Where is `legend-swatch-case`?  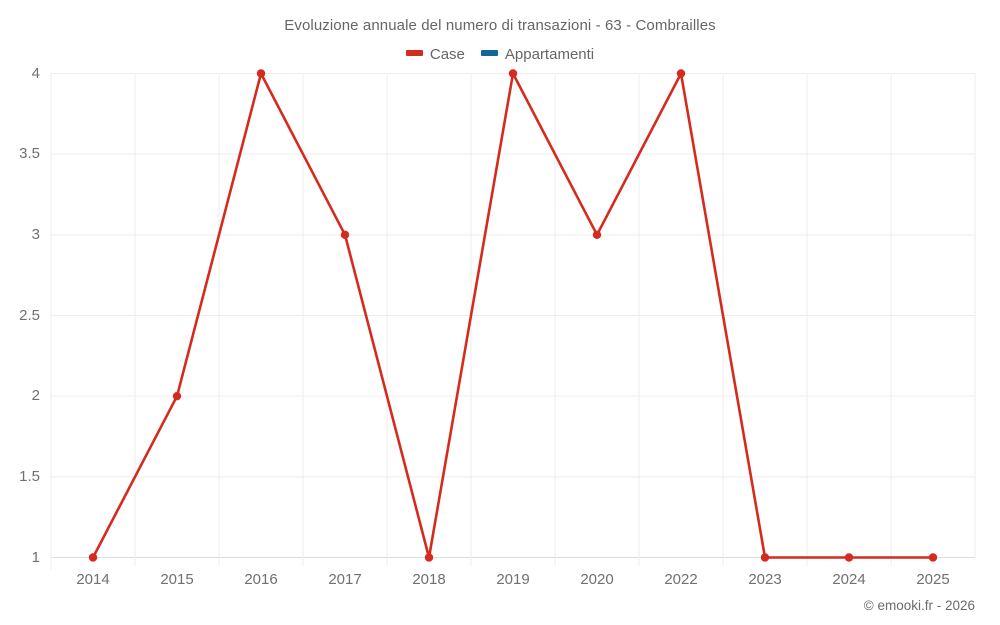 legend-swatch-case is located at coordinates (414, 53).